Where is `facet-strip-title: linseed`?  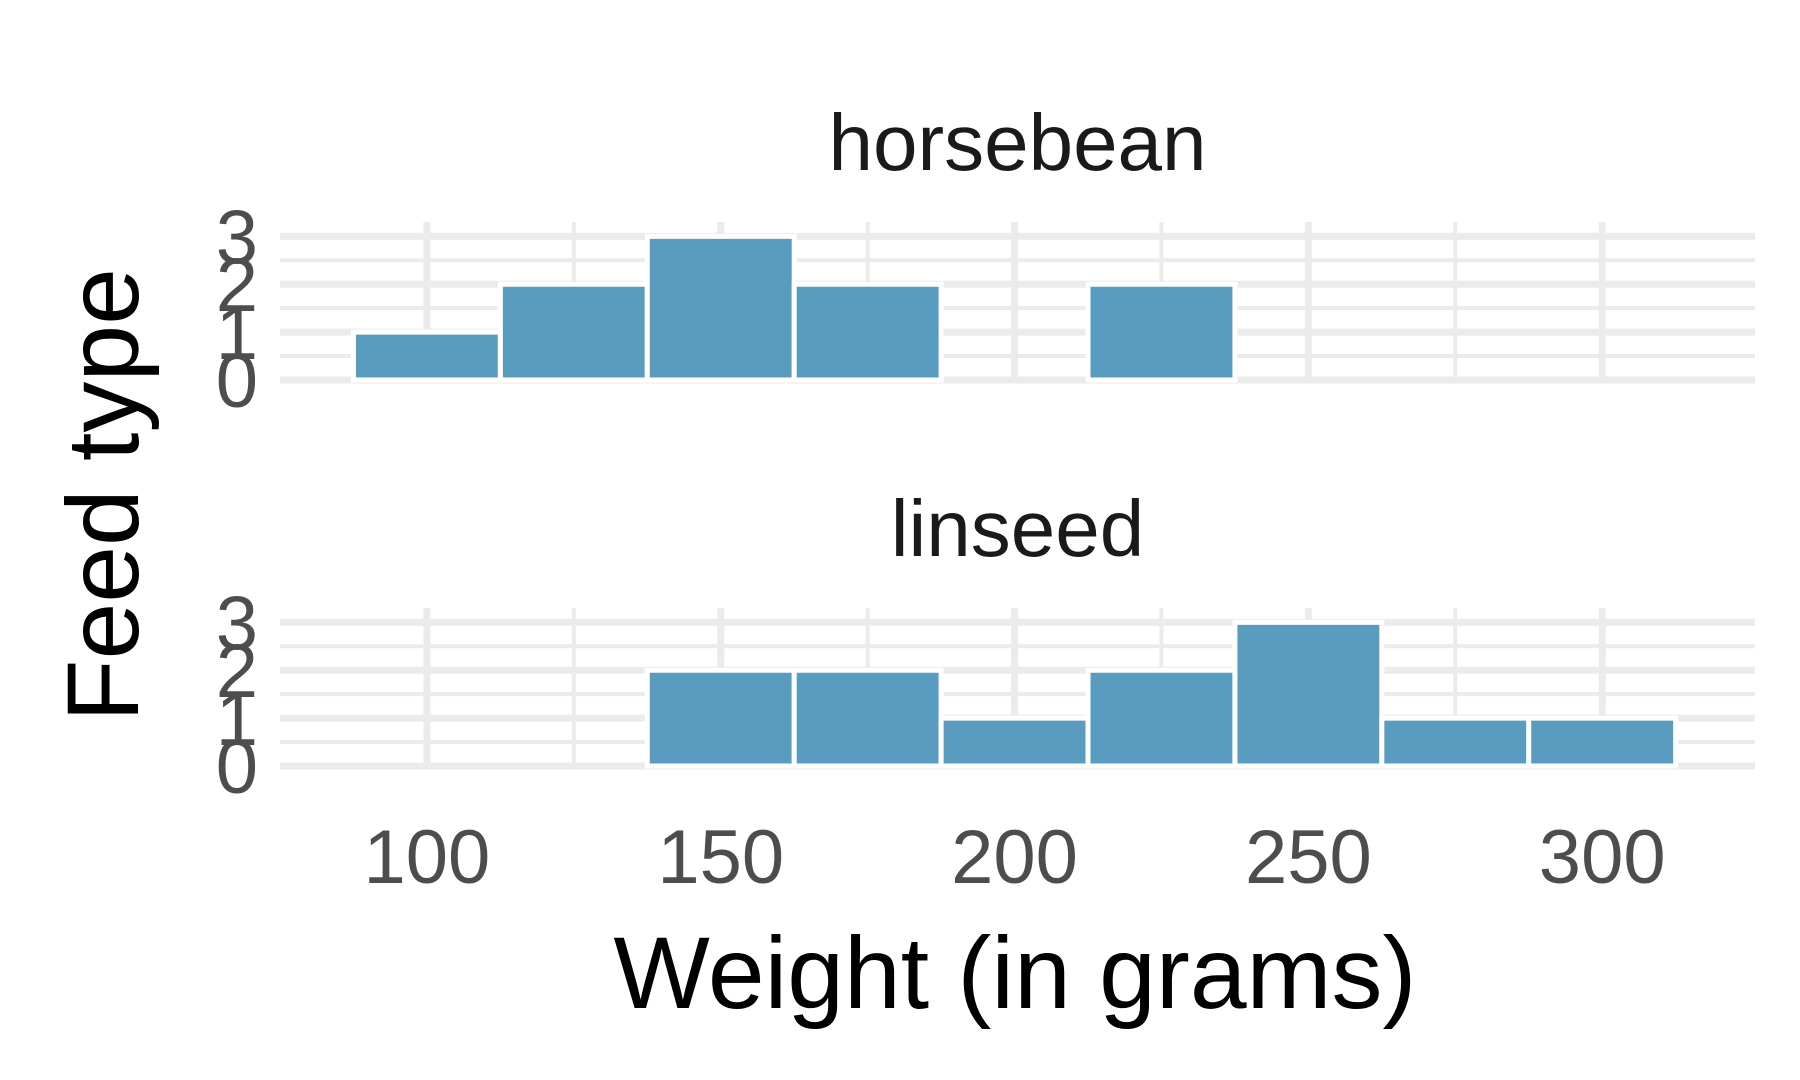 facet-strip-title: linseed is located at coordinates (1018, 528).